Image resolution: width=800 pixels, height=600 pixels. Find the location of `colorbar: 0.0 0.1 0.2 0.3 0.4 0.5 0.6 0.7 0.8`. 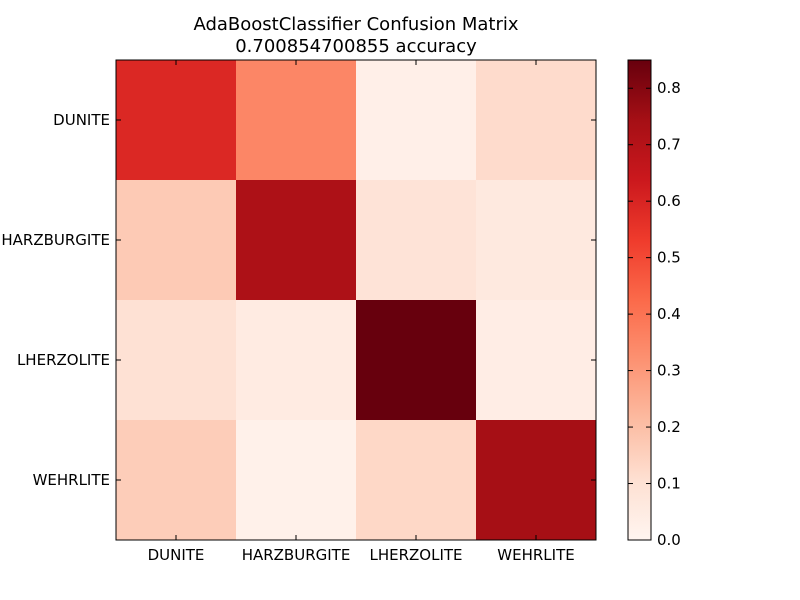

colorbar: 0.0 0.1 0.2 0.3 0.4 0.5 0.6 0.7 0.8 is located at coordinates (654, 304).